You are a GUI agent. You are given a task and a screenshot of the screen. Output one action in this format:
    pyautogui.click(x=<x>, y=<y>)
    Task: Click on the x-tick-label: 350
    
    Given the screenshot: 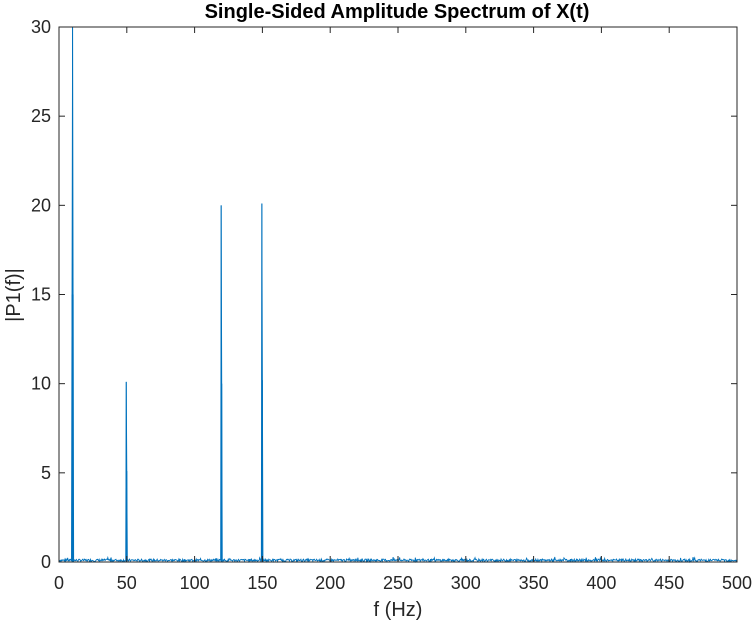 What is the action you would take?
    pyautogui.click(x=534, y=583)
    